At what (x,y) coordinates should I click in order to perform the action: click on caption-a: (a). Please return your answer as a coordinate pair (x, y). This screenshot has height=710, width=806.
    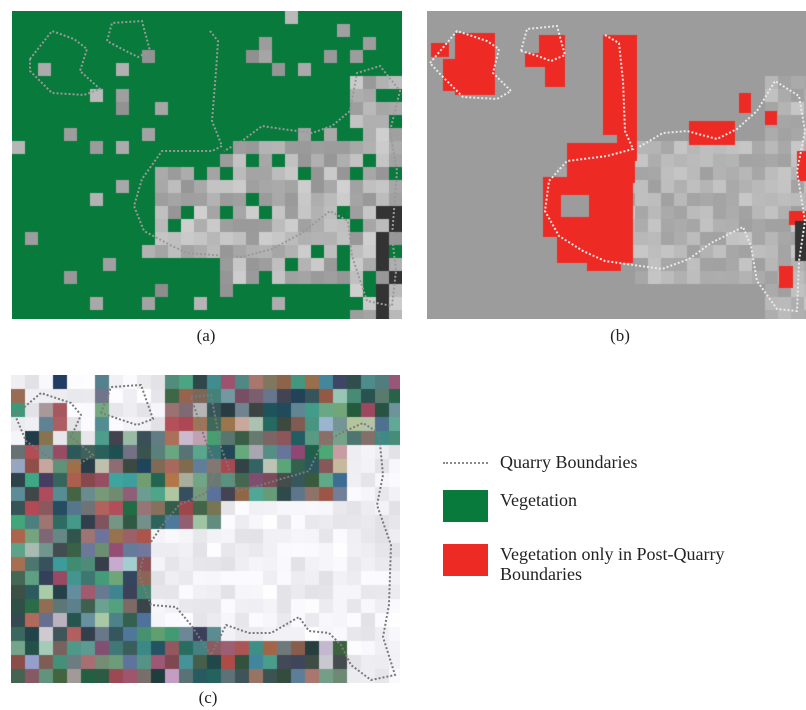
    Looking at the image, I should click on (206, 335).